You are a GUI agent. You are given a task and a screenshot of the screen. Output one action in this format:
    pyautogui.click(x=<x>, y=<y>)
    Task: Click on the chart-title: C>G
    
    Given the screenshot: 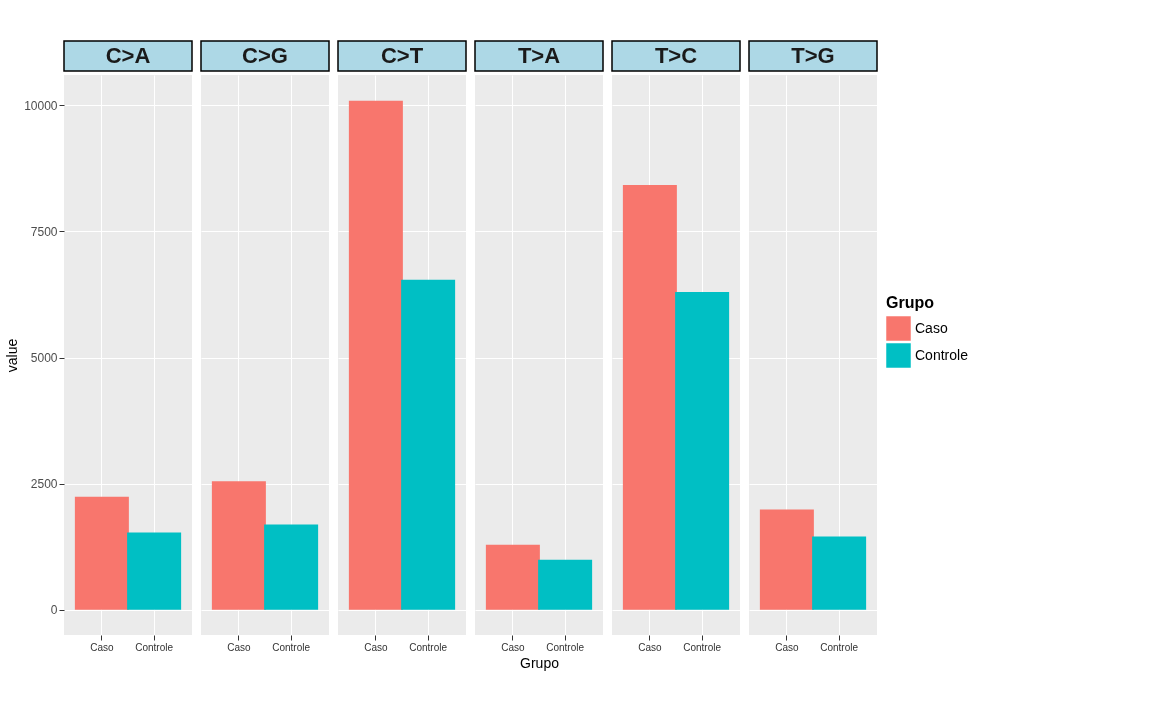 What is the action you would take?
    pyautogui.click(x=265, y=55)
    